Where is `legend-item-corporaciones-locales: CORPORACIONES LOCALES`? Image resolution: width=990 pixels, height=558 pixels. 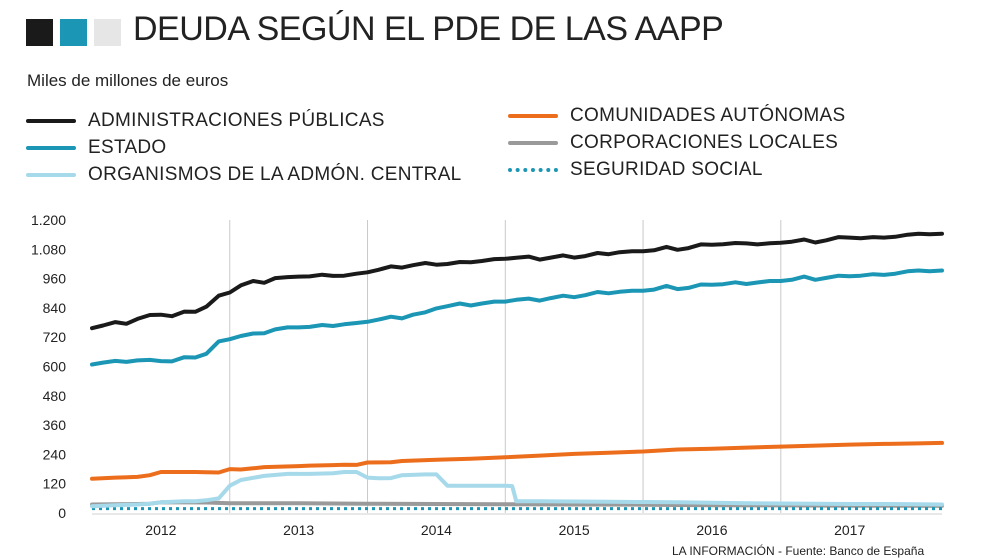
legend-item-corporaciones-locales: CORPORACIONES LOCALES is located at coordinates (673, 143).